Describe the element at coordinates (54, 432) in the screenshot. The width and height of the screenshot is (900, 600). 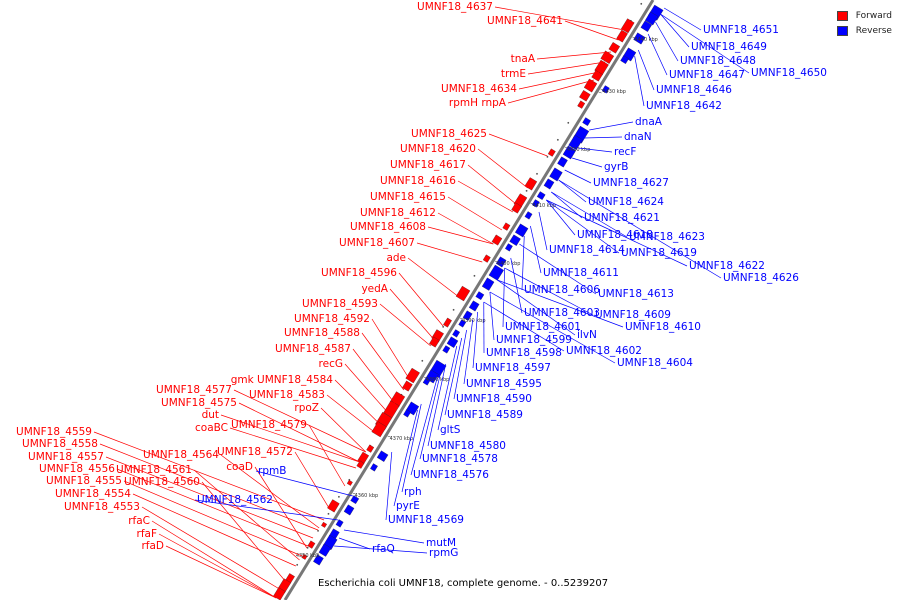
I see `forward-gene-label: UMNF18_4559` at that location.